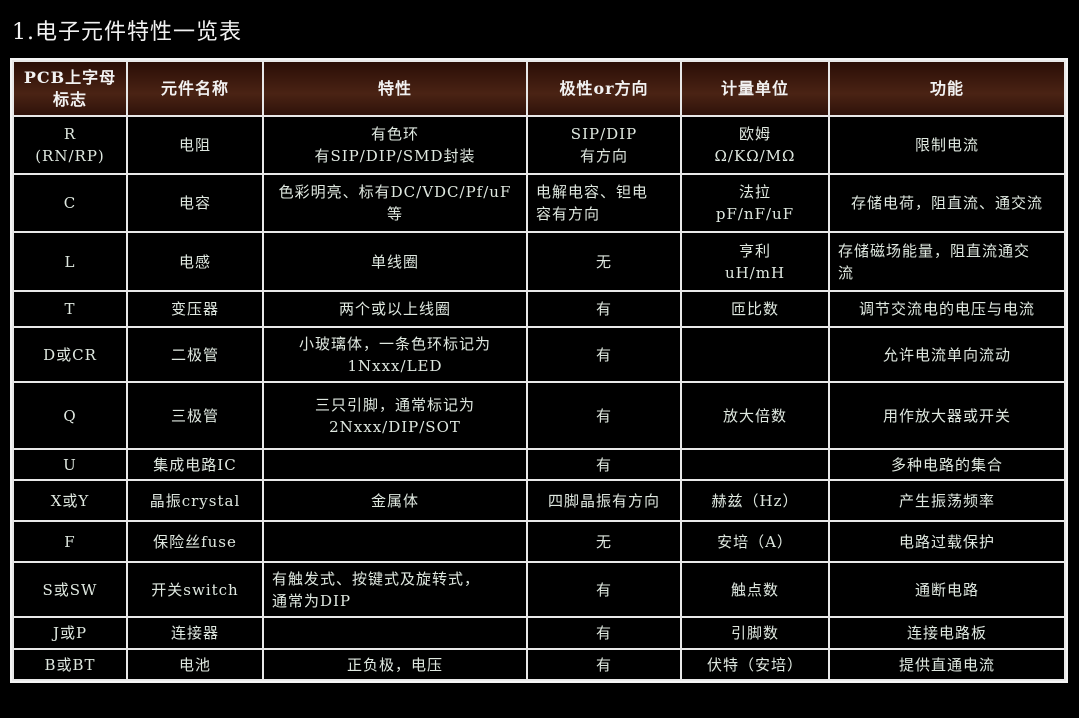  Describe the element at coordinates (604, 145) in the screenshot. I see `cell-polarity: SIP/DIP 有方向` at that location.